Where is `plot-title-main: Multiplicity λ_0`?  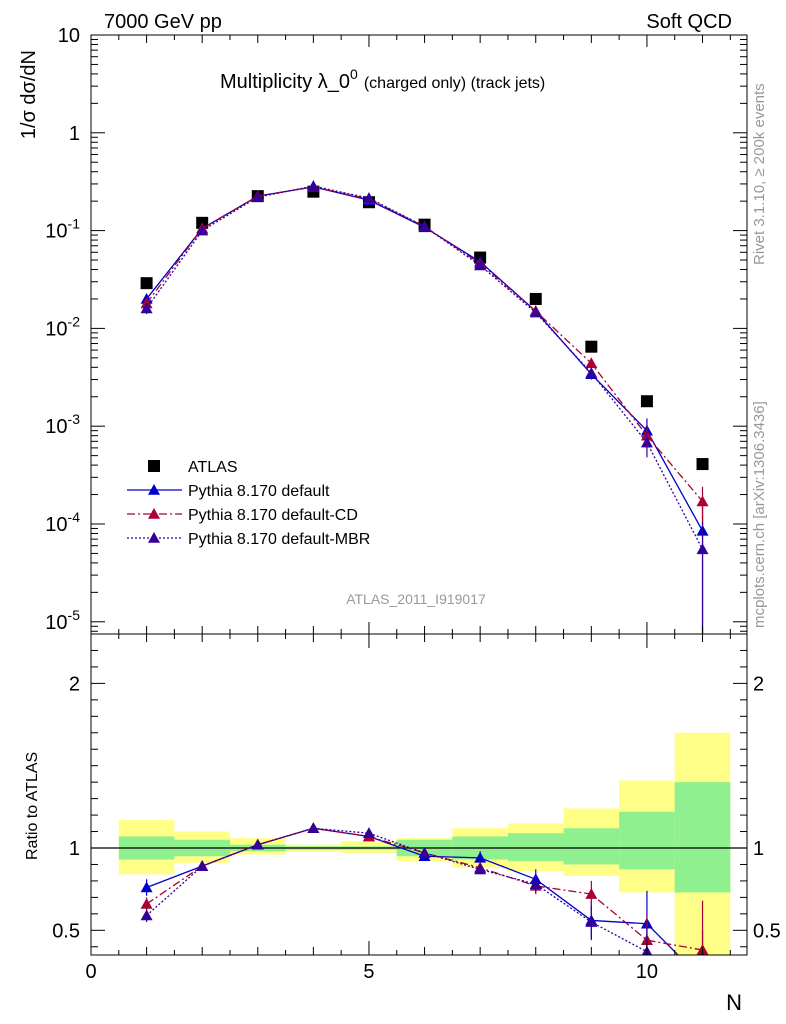
plot-title-main: Multiplicity λ_0 is located at coordinates (285, 82).